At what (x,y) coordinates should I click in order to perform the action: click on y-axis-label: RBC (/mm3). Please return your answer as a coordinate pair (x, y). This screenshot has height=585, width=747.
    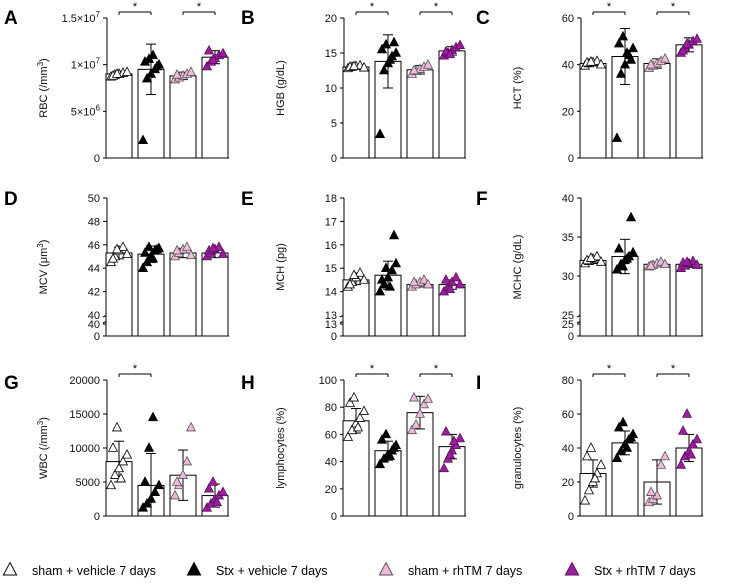
    Looking at the image, I should click on (43, 87).